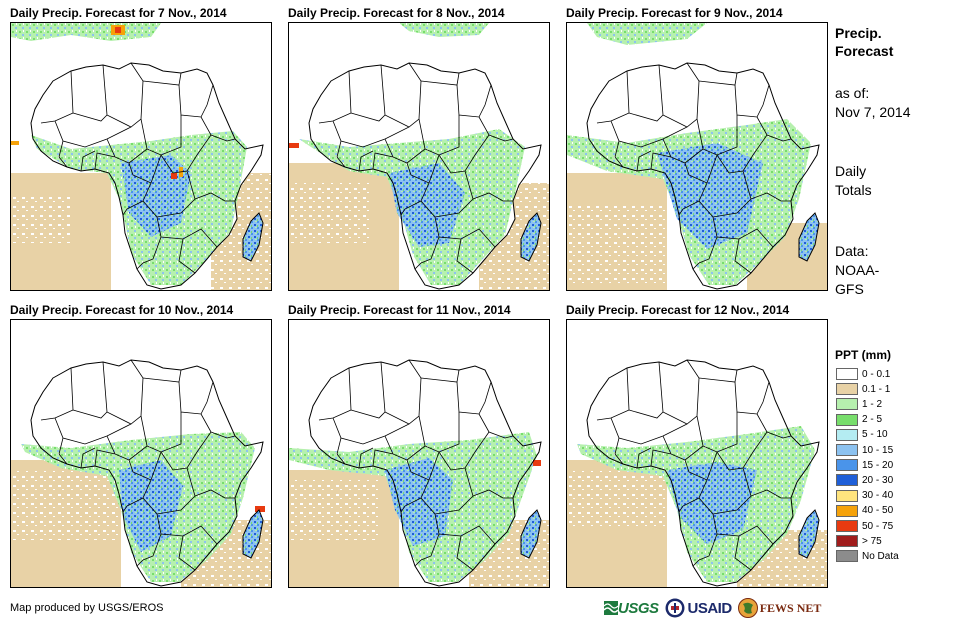 The image size is (967, 626). Describe the element at coordinates (611, 608) in the screenshot. I see `usgs-wave-icon` at that location.